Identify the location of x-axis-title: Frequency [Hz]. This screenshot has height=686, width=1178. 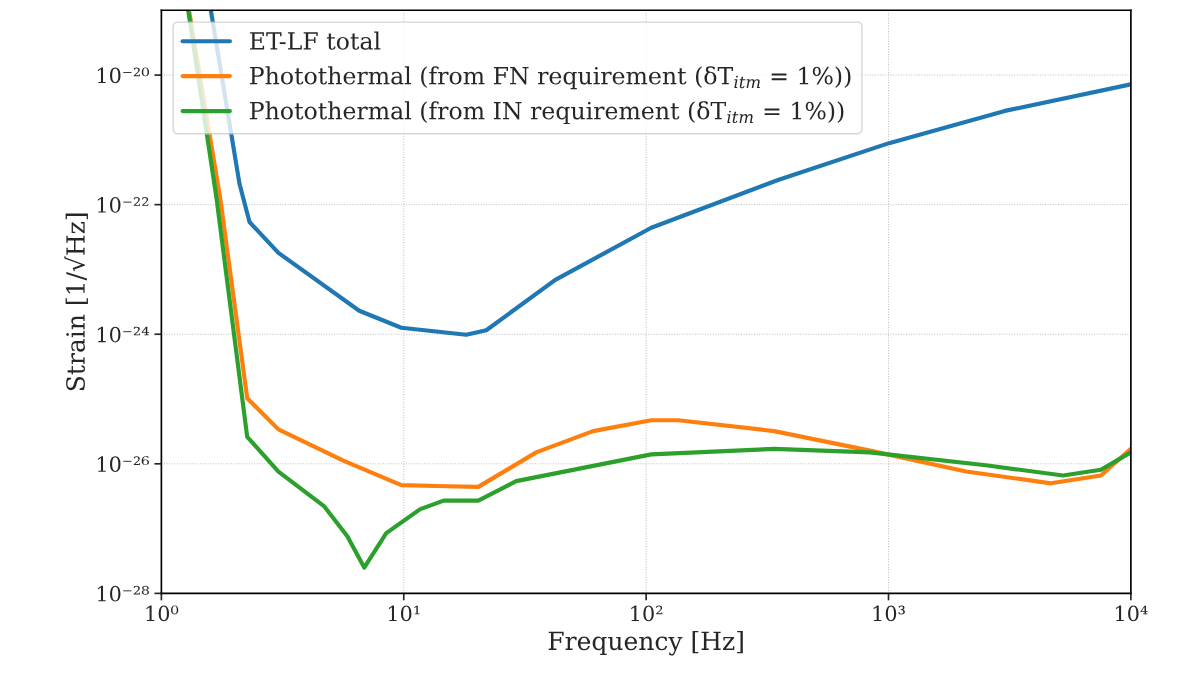
(645, 643).